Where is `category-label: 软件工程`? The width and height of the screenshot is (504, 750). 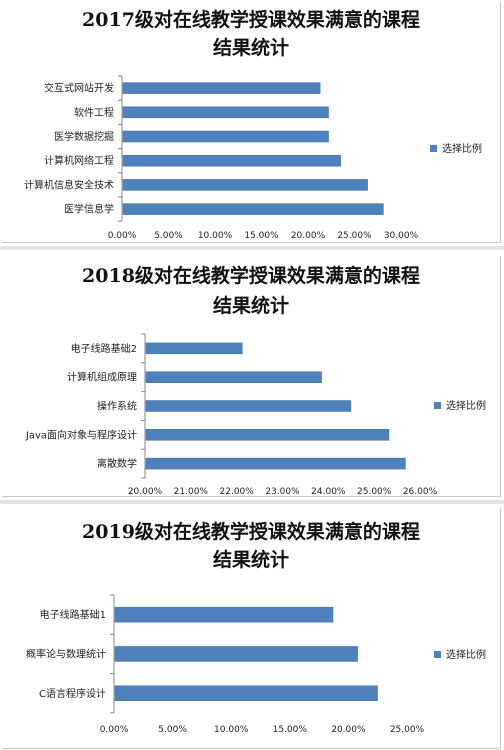
category-label: 软件工程 is located at coordinates (94, 112).